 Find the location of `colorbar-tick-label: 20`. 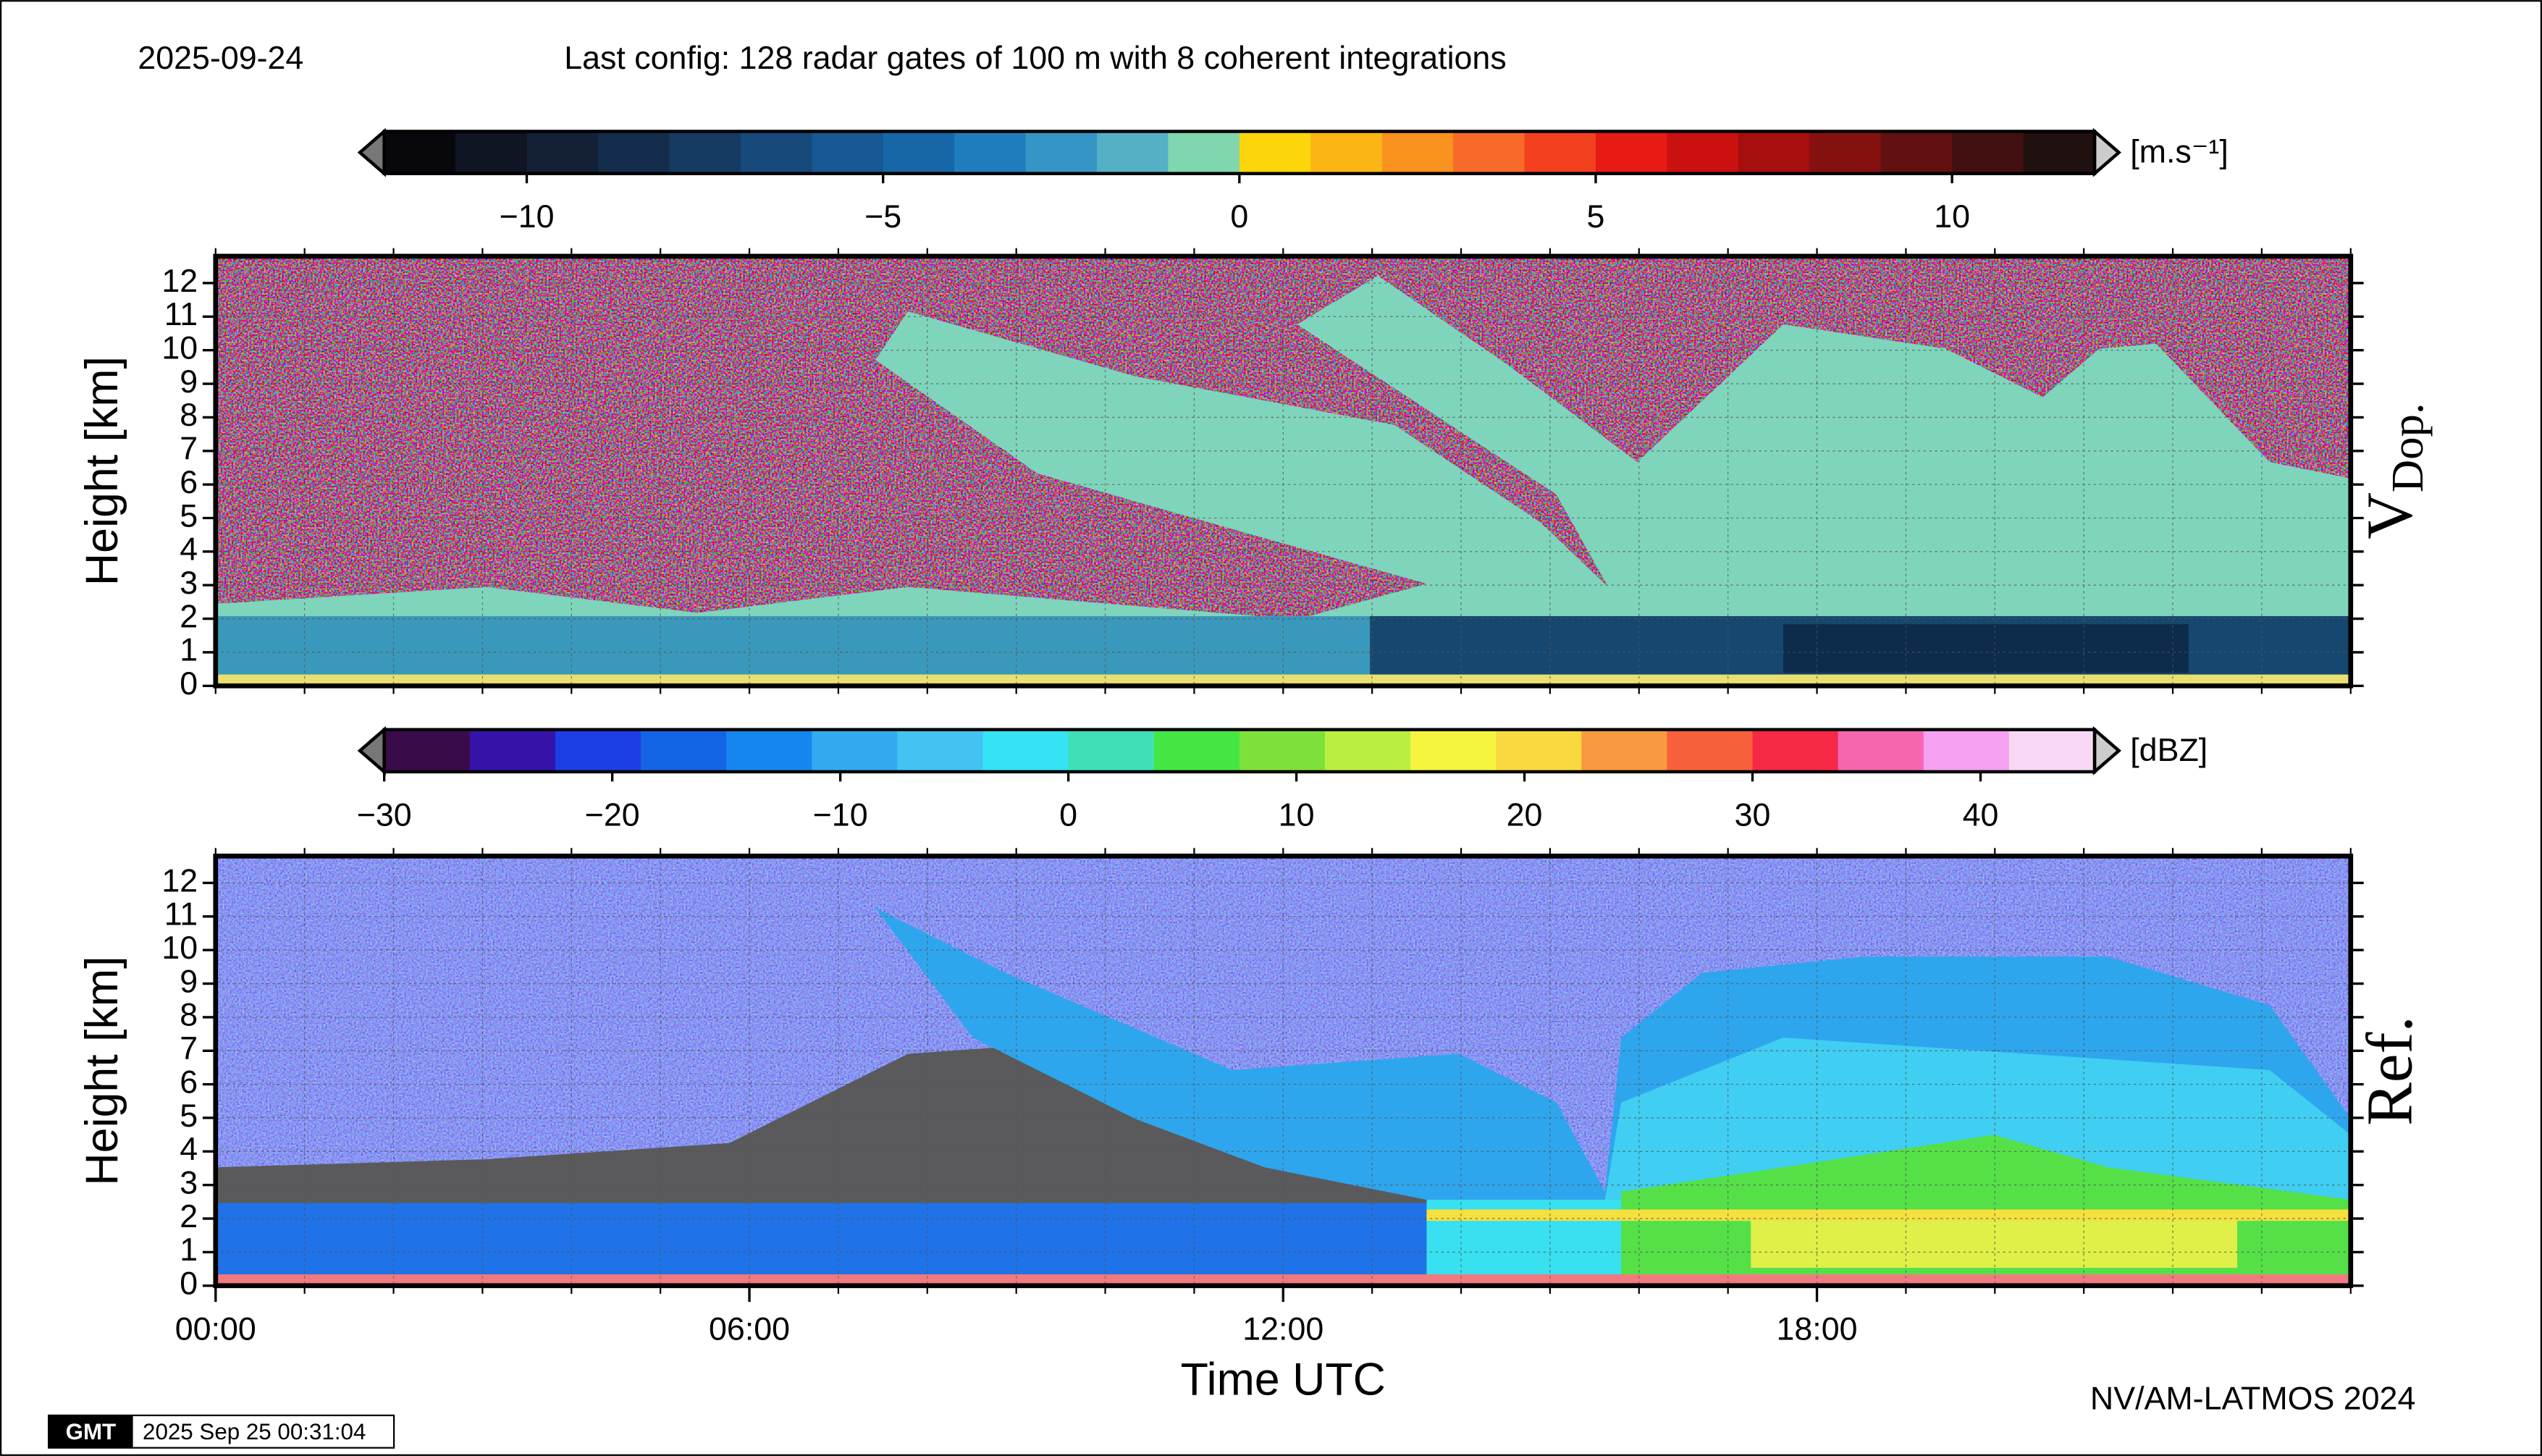

colorbar-tick-label: 20 is located at coordinates (1525, 814).